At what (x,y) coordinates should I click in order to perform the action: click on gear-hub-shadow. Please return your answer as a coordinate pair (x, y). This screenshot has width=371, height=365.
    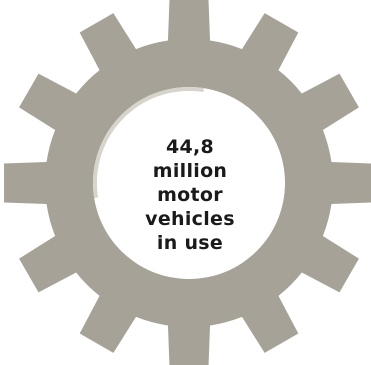
    Looking at the image, I should click on (149, 143).